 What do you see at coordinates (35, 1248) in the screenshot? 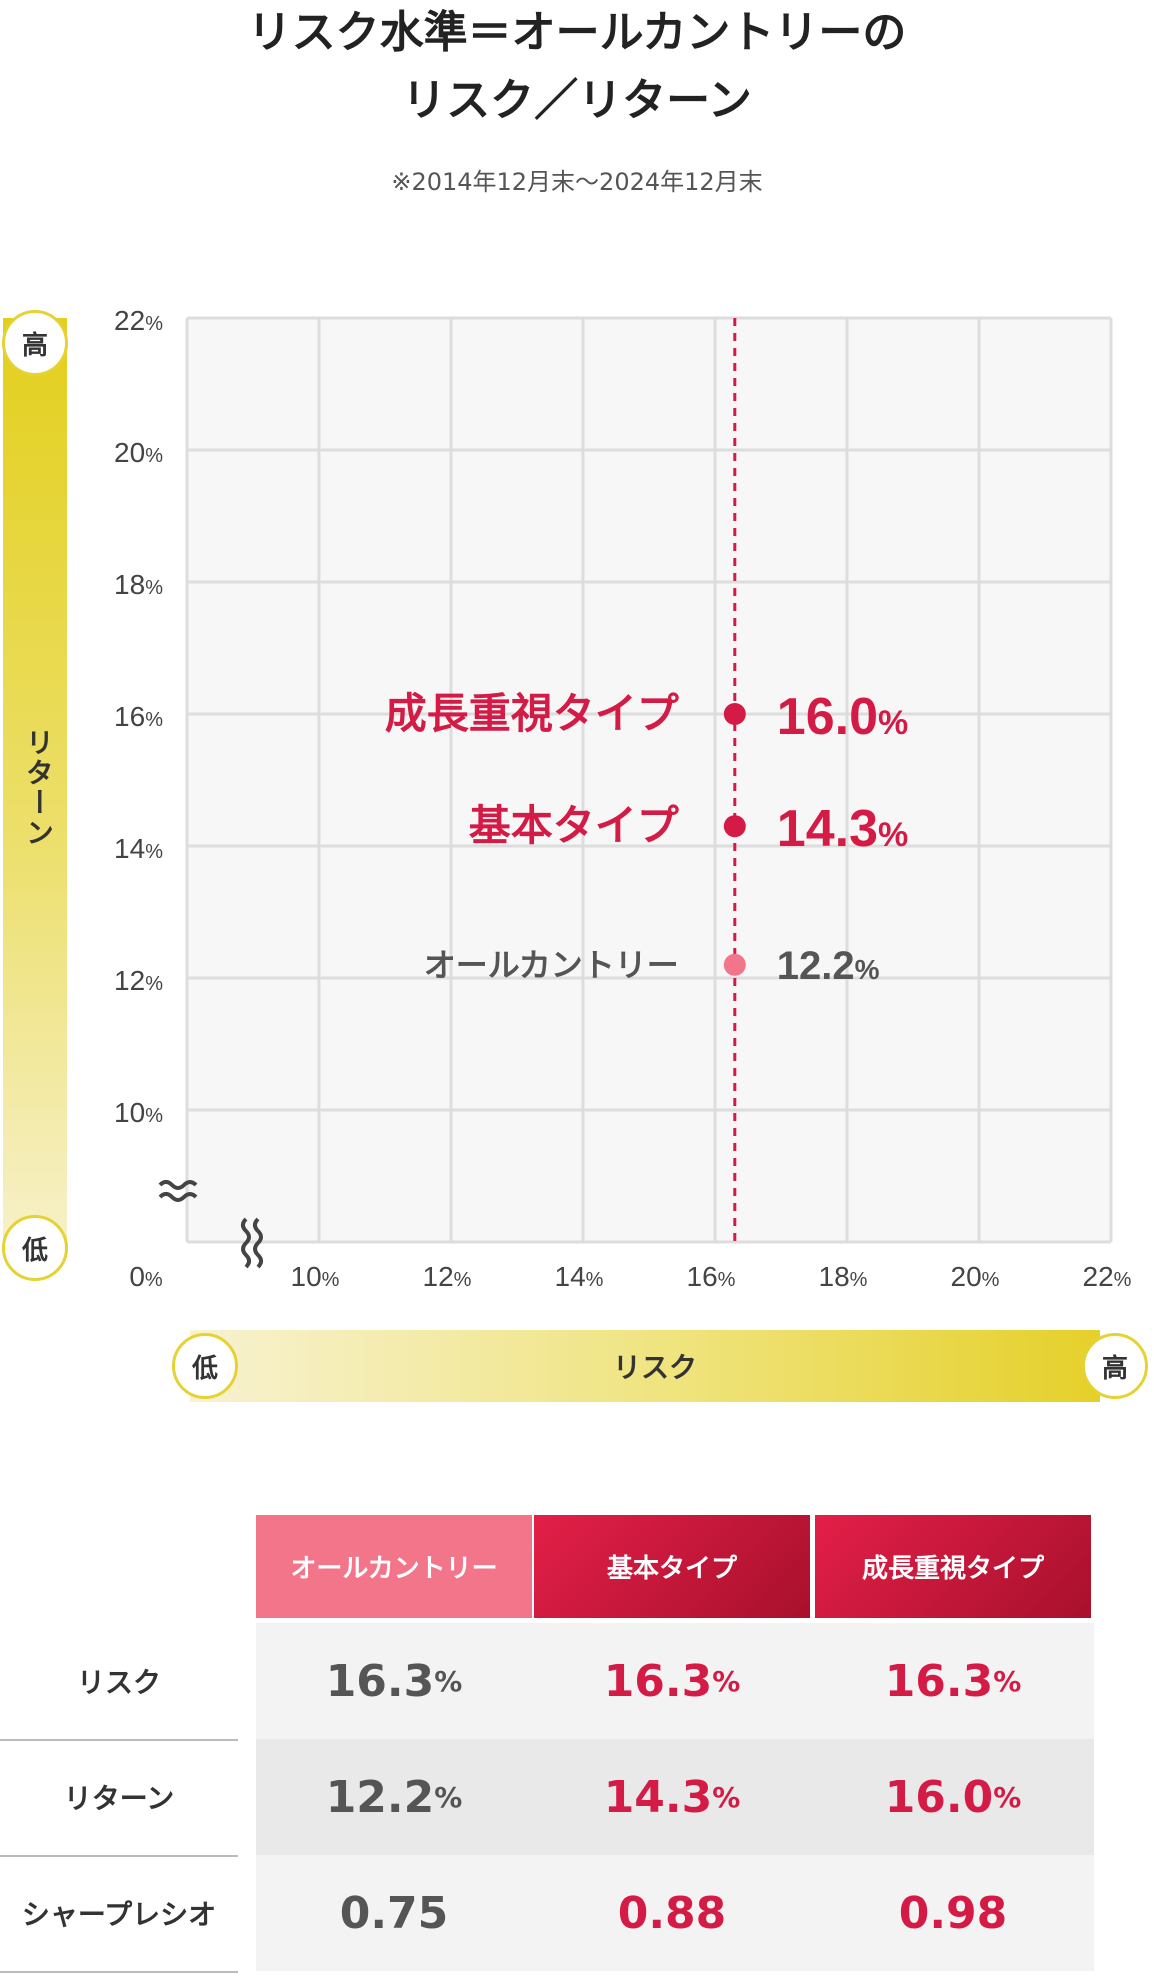
I see `return-low-badge: 低` at bounding box center [35, 1248].